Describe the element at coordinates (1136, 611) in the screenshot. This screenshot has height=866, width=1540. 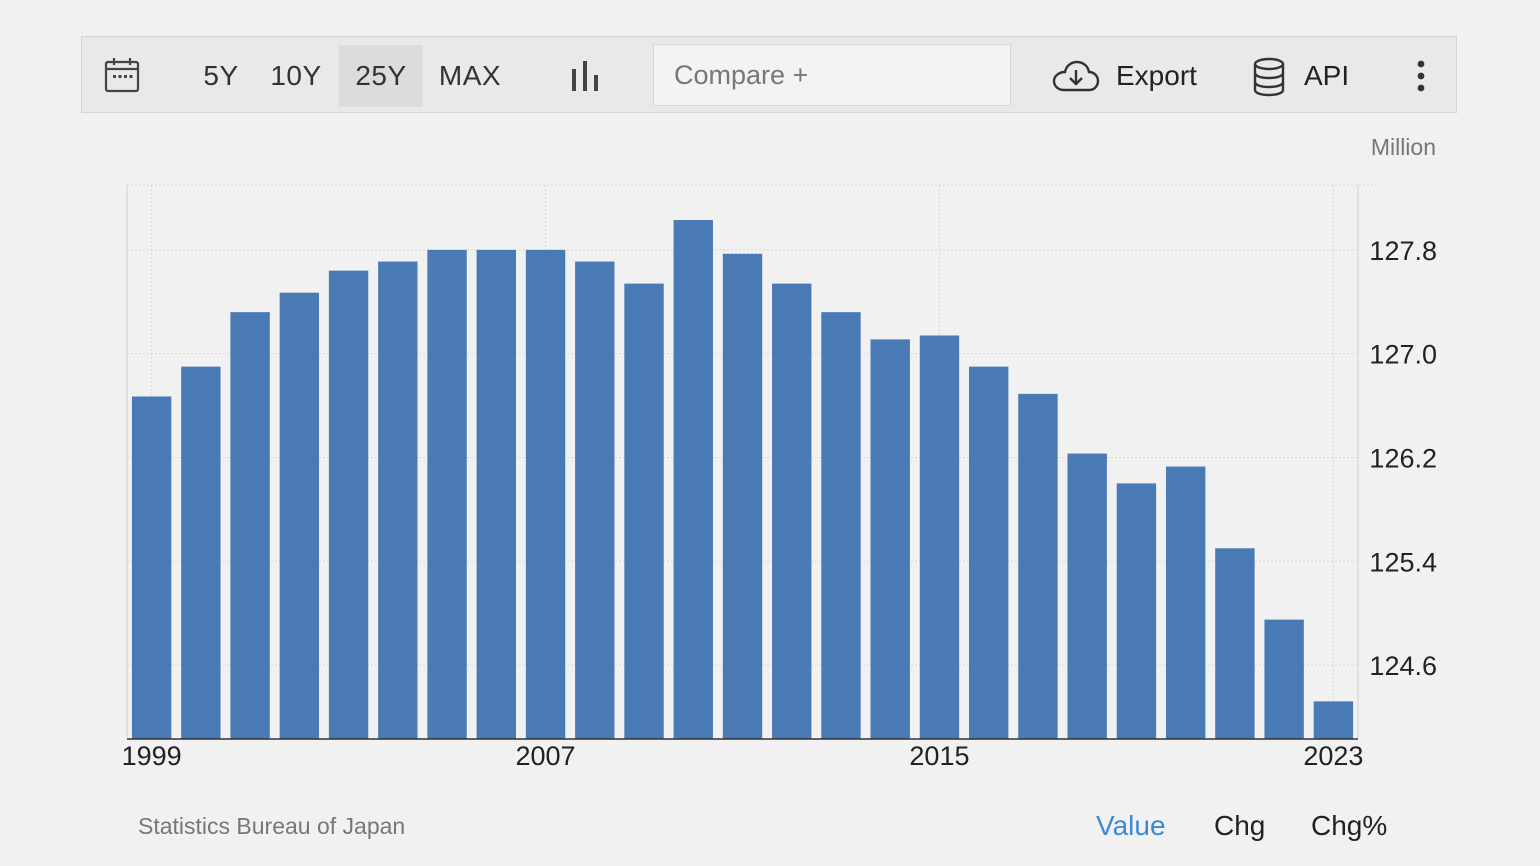
I see `bar-2019` at that location.